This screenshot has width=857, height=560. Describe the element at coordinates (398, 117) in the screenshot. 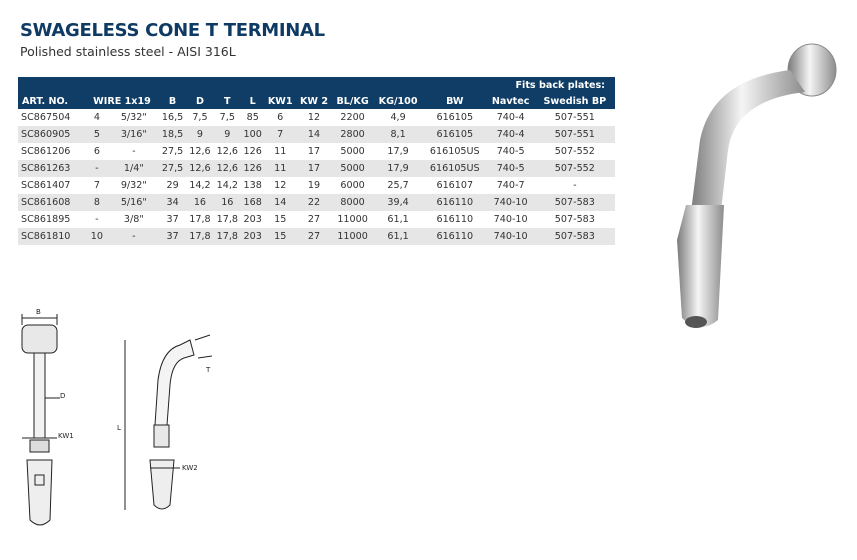

I see `table-cell: 4,9` at that location.